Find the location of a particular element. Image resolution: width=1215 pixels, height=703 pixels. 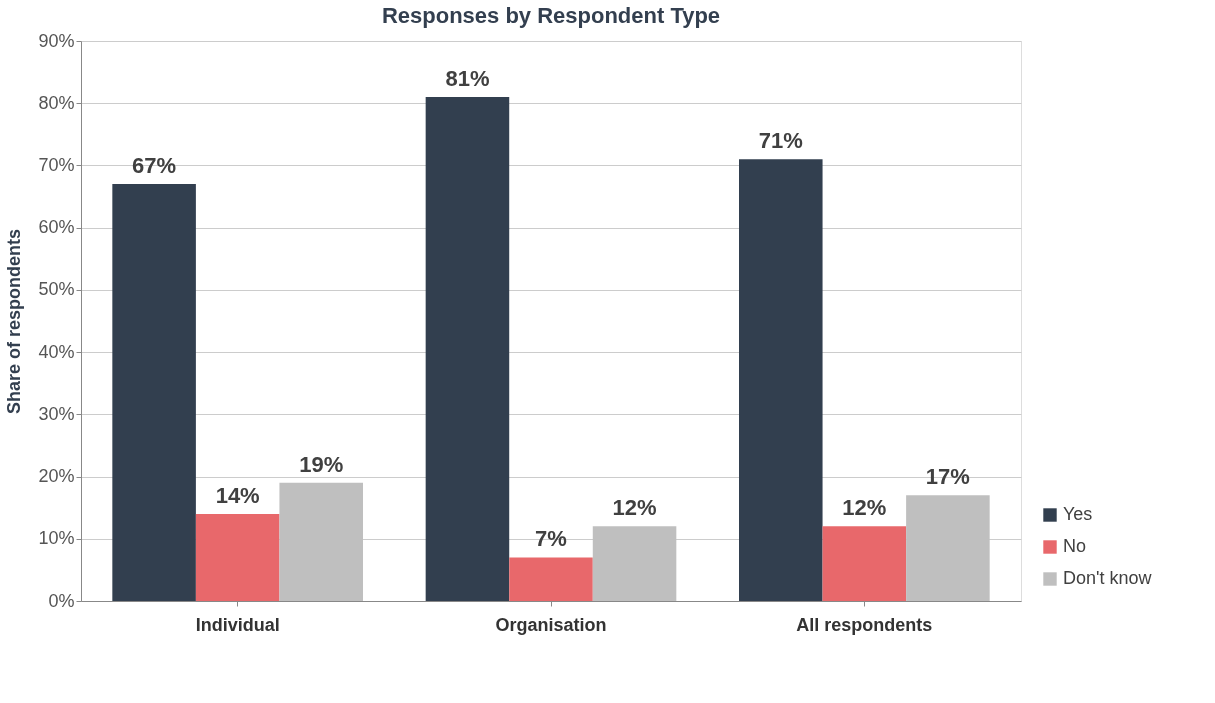

chart-title: Responses by Respondent Type is located at coordinates (551, 15).